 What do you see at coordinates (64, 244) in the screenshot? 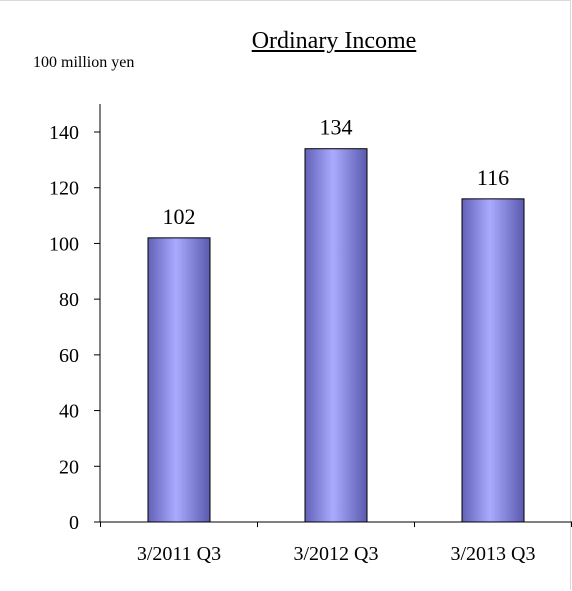
I see `y-tick-label: 100` at bounding box center [64, 244].